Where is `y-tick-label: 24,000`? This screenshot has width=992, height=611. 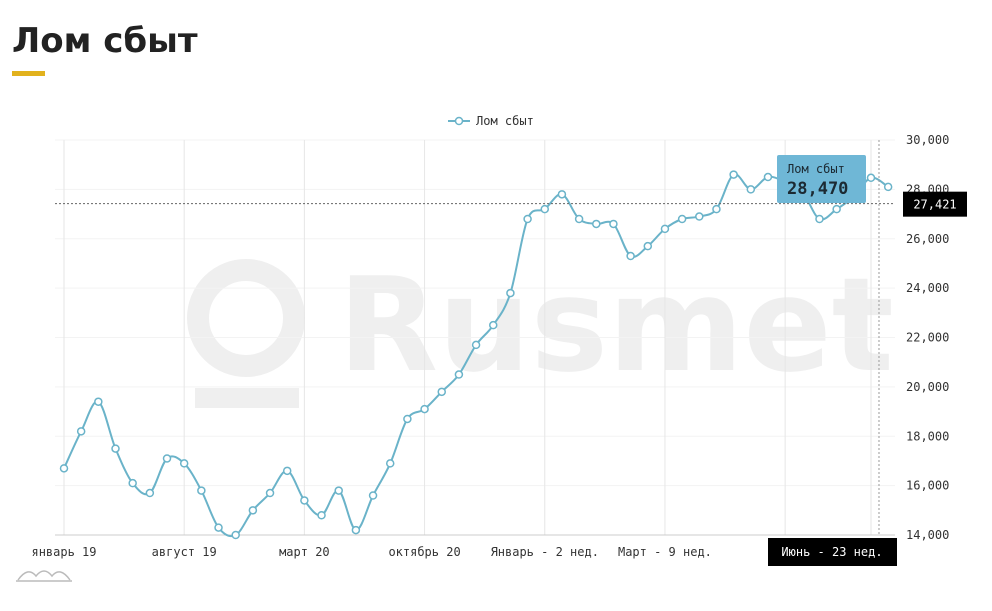 y-tick-label: 24,000 is located at coordinates (927, 288).